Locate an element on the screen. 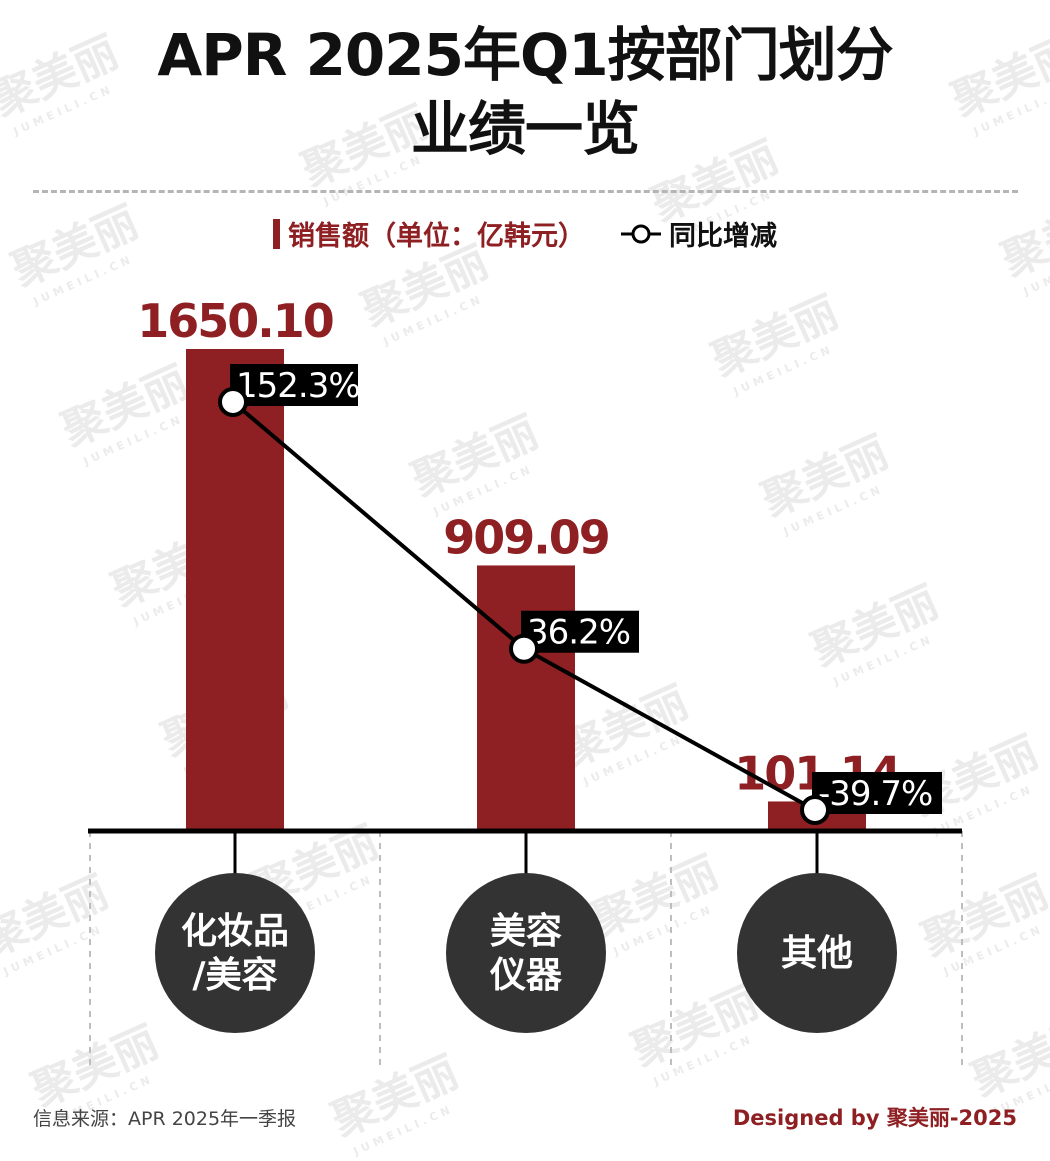 The height and width of the screenshot is (1161, 1050). chart-title-line-1: APR 2025年Q1按部门划分 is located at coordinates (525, 55).